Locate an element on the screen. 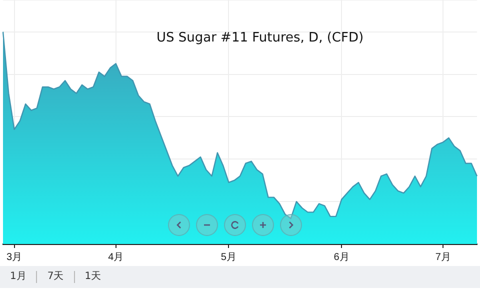  chart-title: US Sugar #11 Futures, D, (CFD) is located at coordinates (260, 38).